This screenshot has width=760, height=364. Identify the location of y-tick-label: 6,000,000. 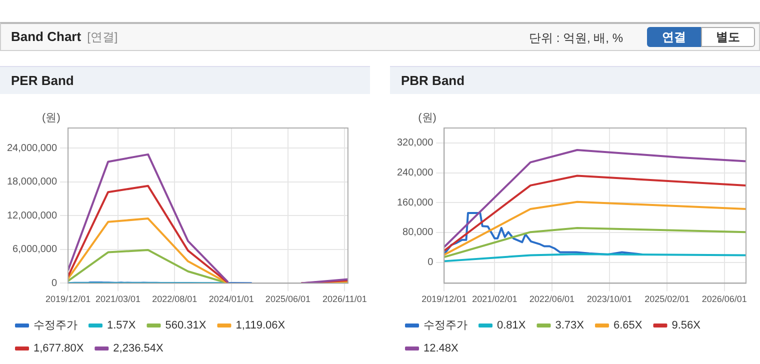
(35, 250).